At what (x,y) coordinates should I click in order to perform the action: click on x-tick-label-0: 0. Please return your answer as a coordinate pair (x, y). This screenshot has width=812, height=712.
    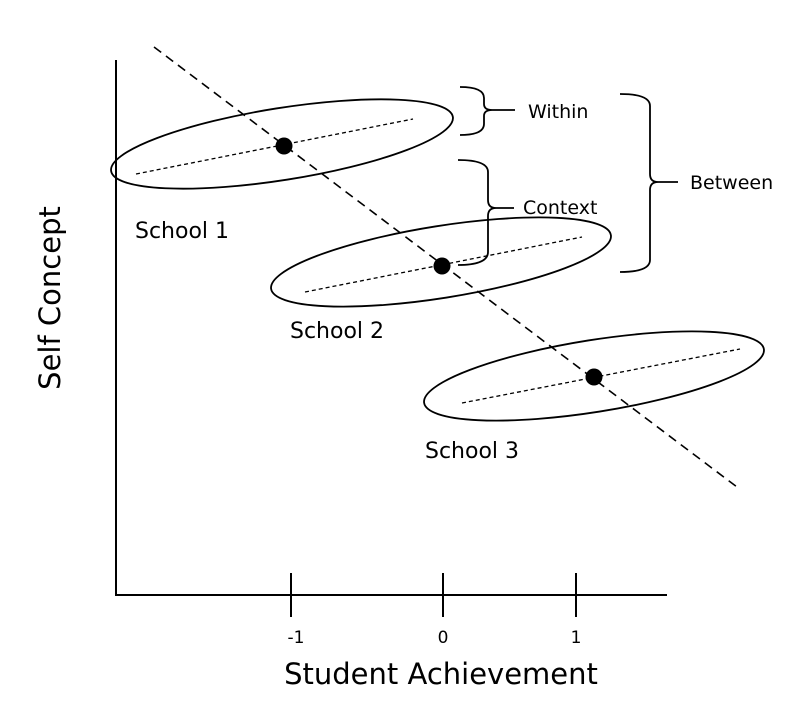
    Looking at the image, I should click on (443, 638).